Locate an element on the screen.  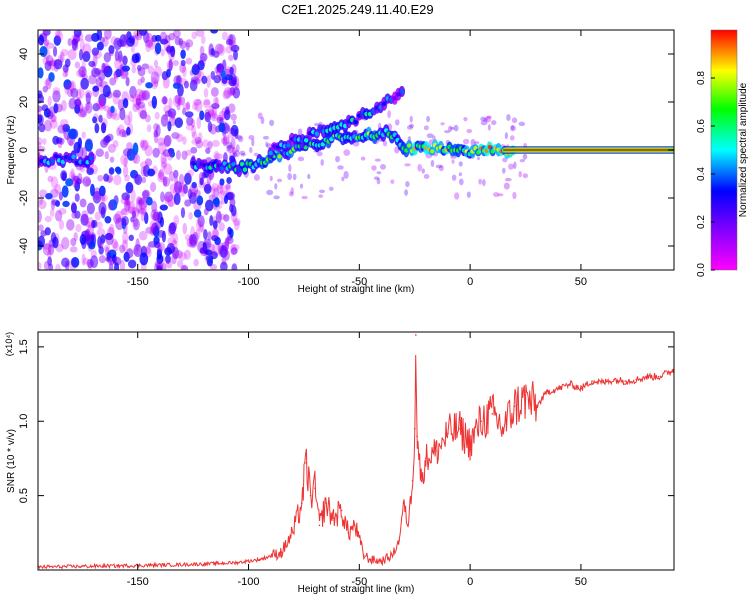
x-tick-label: -50 is located at coordinates (359, 282).